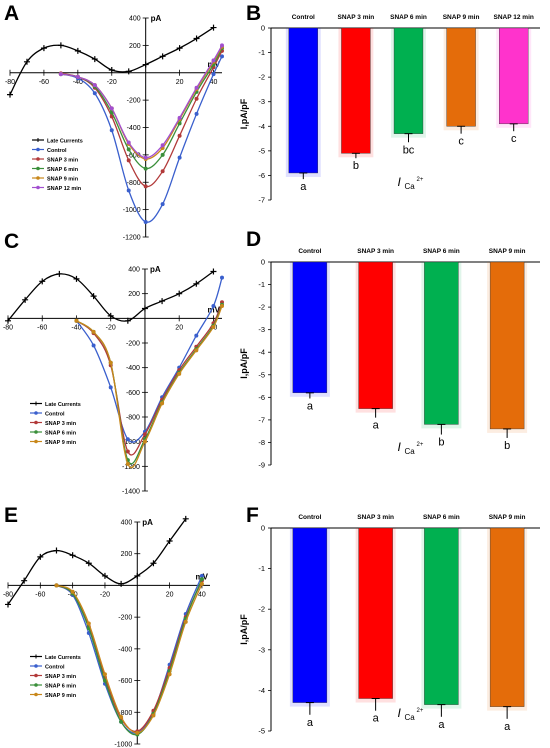 The width and height of the screenshot is (550, 748). Describe the element at coordinates (123, 745) in the screenshot. I see `y-tick-label: -1000` at that location.